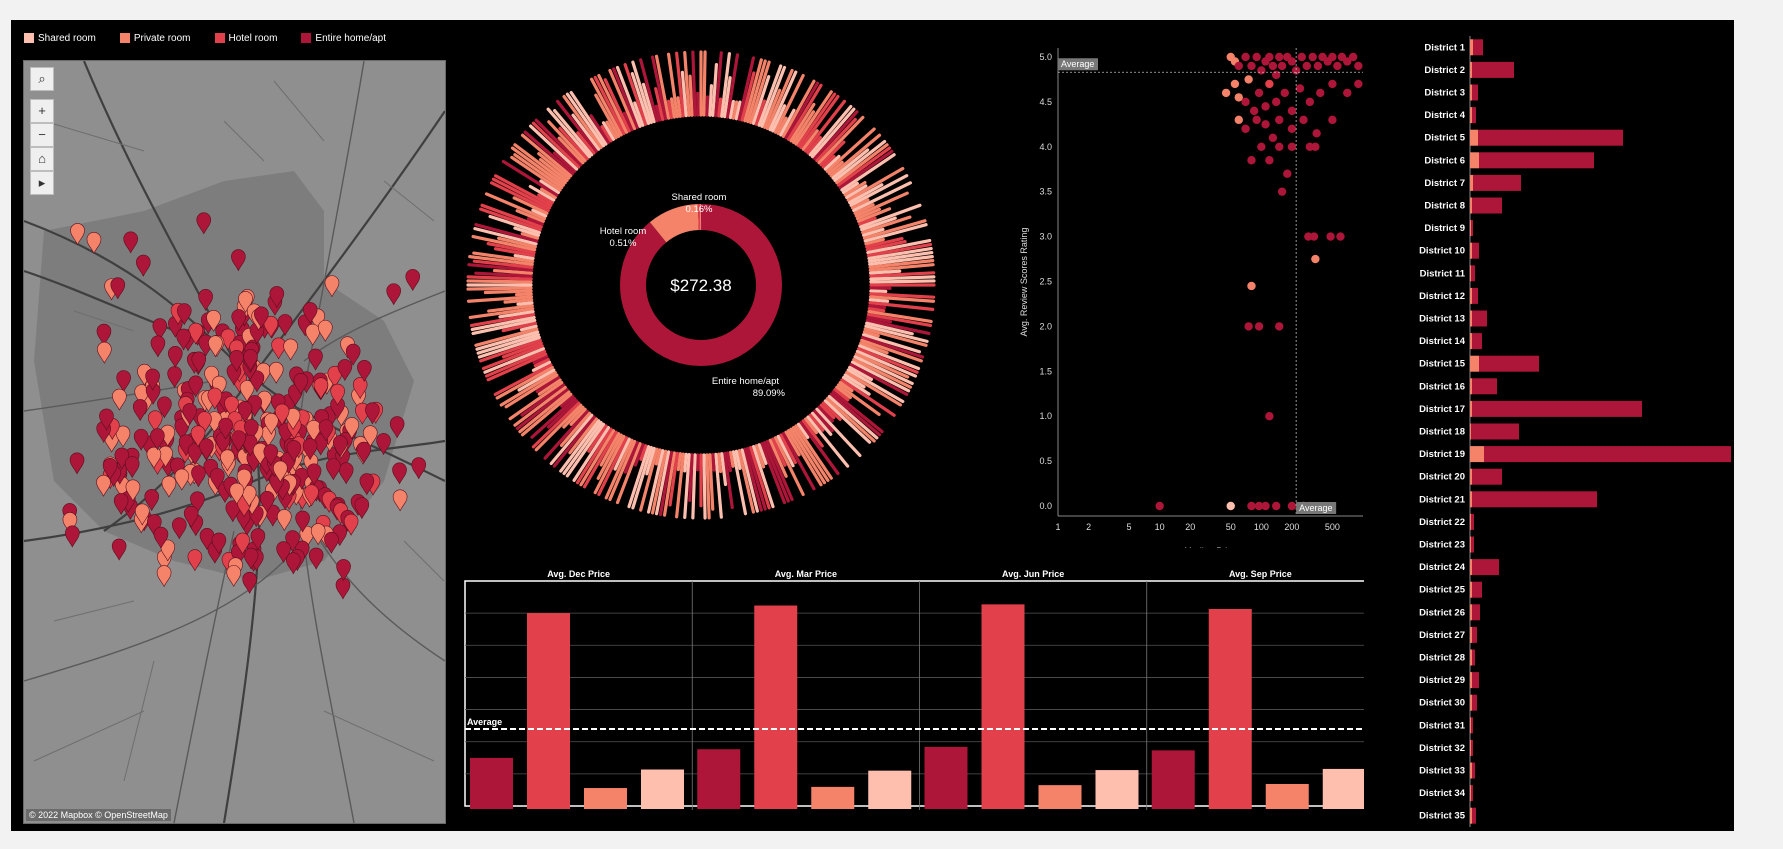 This screenshot has height=849, width=1783. What do you see at coordinates (42, 159) in the screenshot?
I see `home-icon: ⌂` at bounding box center [42, 159].